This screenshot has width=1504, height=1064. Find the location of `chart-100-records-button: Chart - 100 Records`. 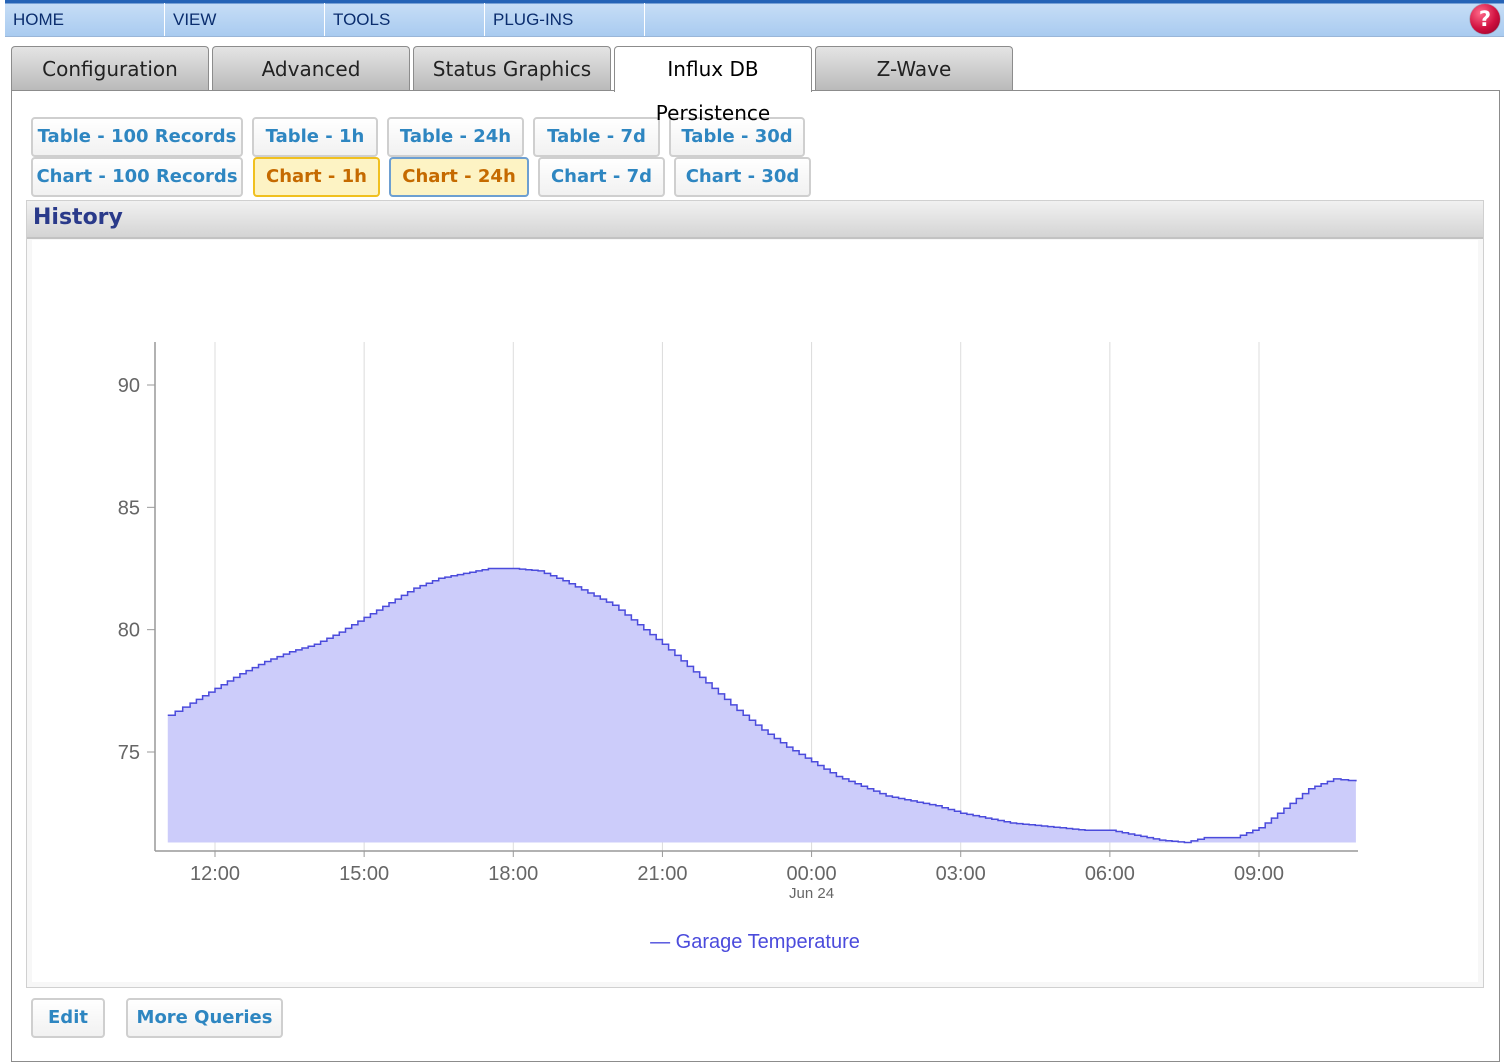

chart-100-records-button: Chart - 100 Records is located at coordinates (137, 177).